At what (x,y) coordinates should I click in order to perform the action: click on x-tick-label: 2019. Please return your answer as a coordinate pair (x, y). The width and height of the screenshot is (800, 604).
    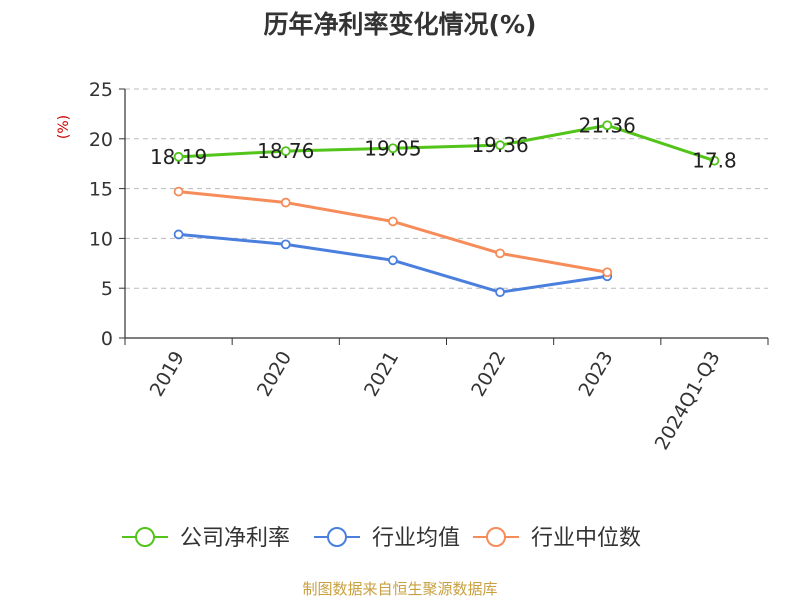
    Looking at the image, I should click on (167, 374).